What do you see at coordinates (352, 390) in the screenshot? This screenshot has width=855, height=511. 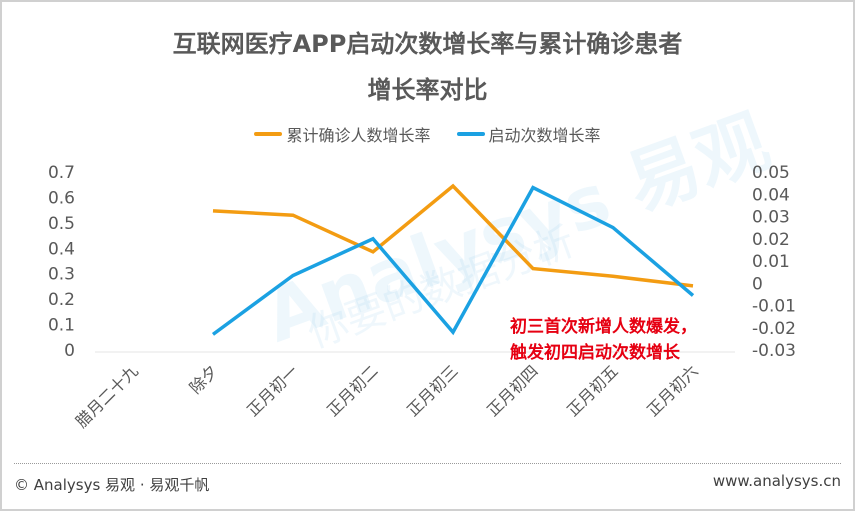 I see `x-category-label: 正月初二` at bounding box center [352, 390].